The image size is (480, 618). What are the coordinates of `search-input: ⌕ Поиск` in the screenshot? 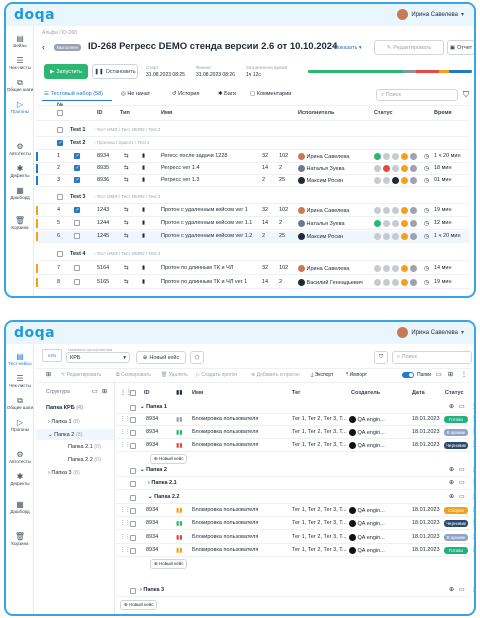 It's located at (432, 357).